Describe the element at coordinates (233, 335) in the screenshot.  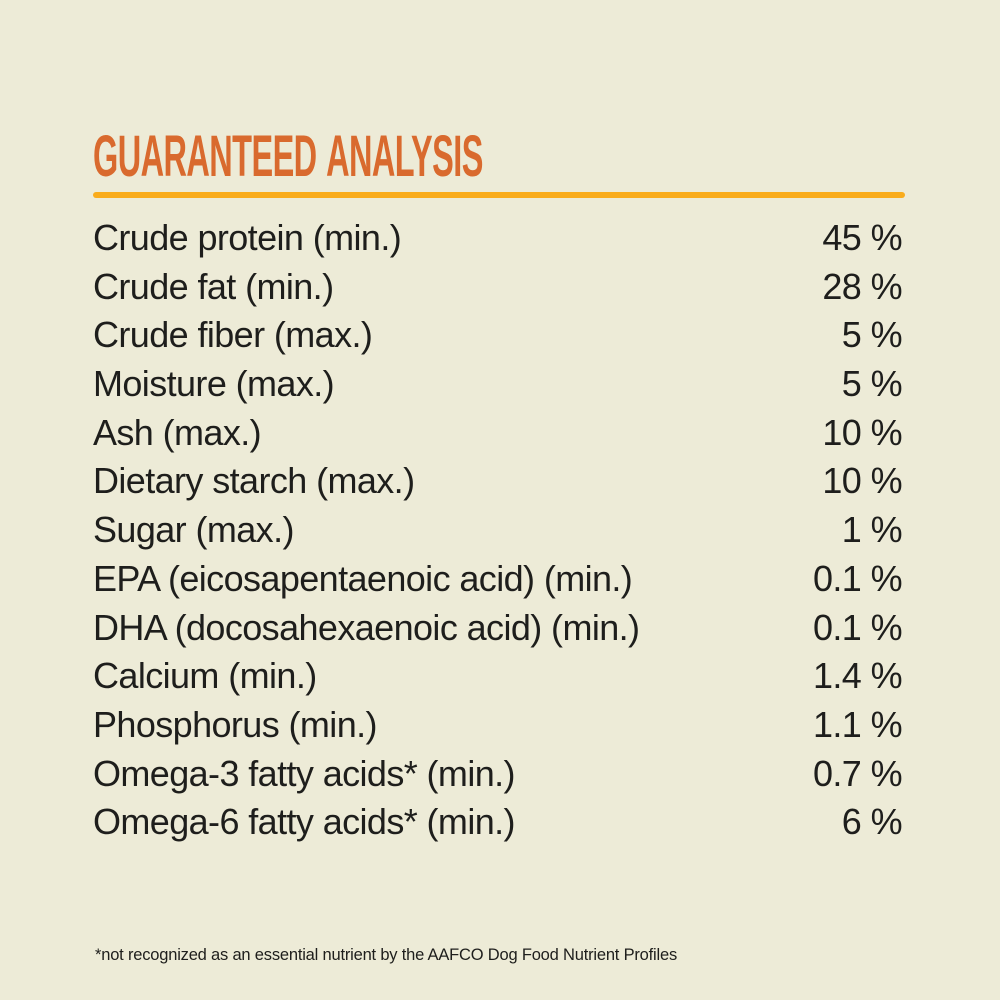
I see `nutrient-label: Crude fiber (max.)` at that location.